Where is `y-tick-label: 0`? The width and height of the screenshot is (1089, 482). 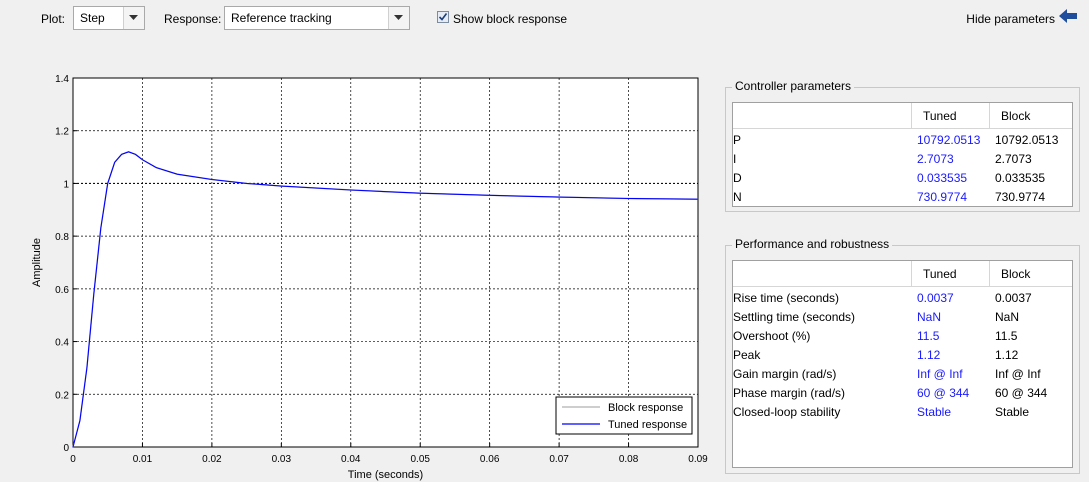
y-tick-label: 0 is located at coordinates (66, 448).